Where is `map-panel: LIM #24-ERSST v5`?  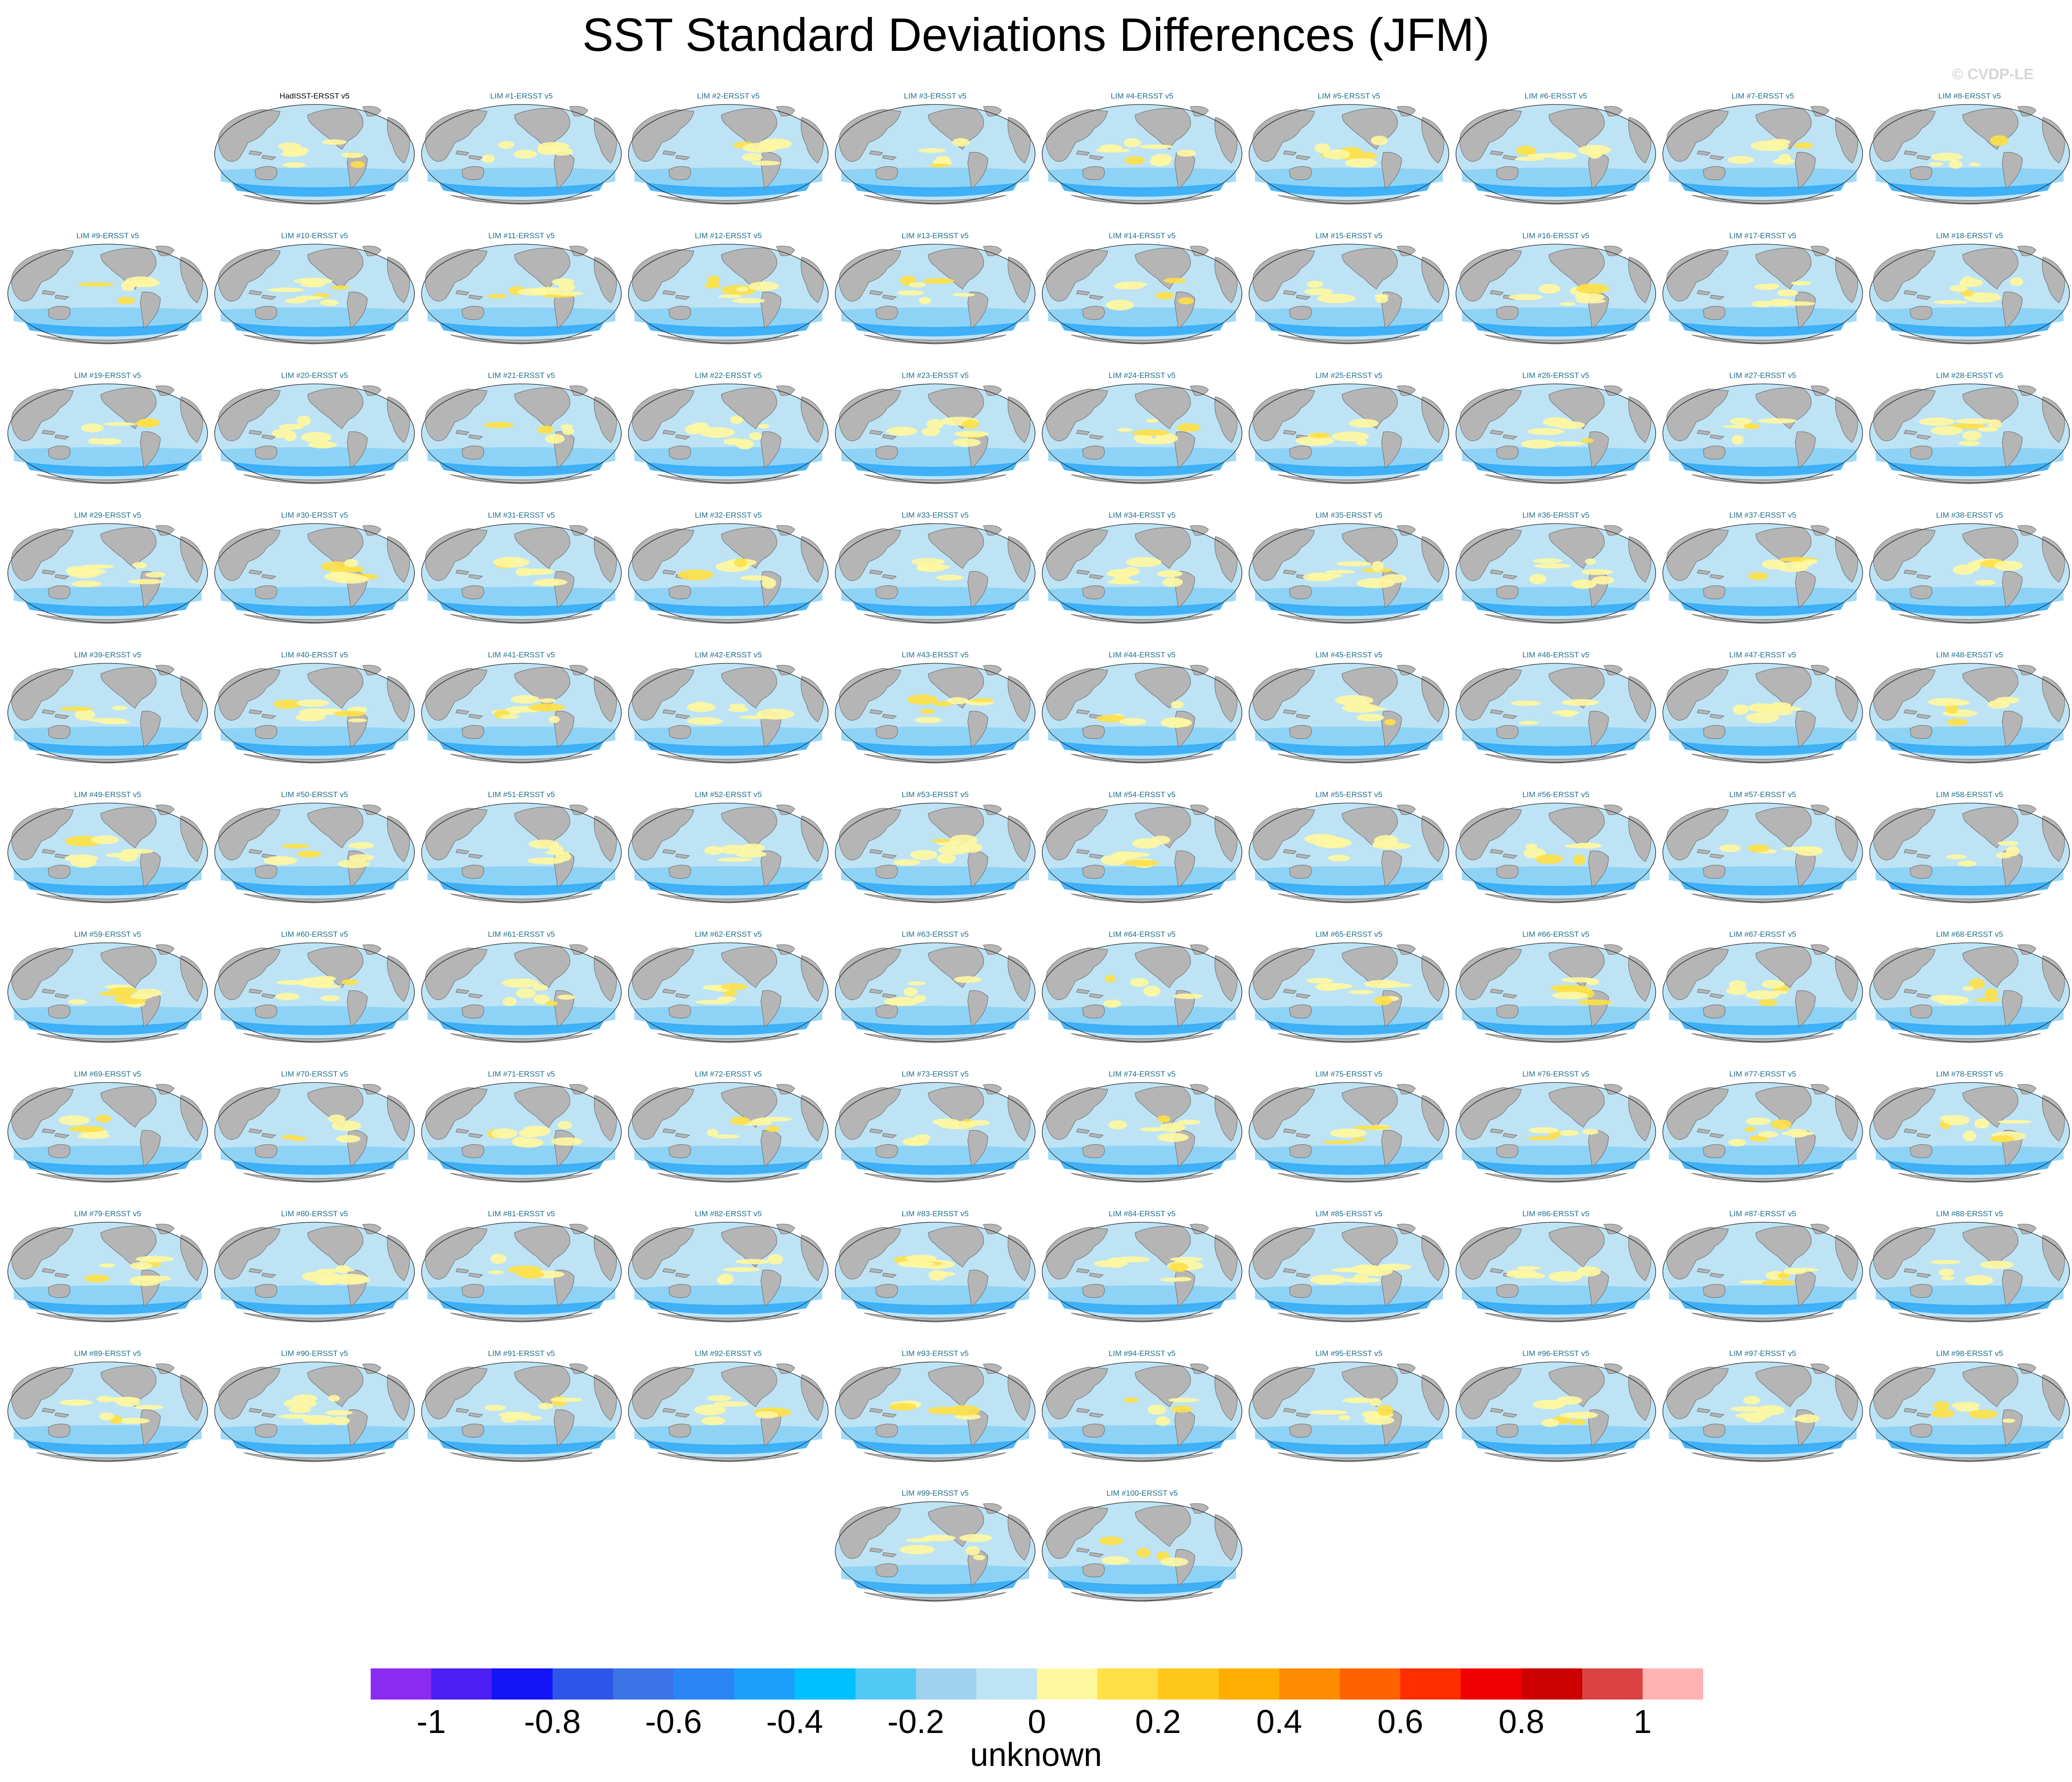
map-panel: LIM #24-ERSST v5 is located at coordinates (1142, 428).